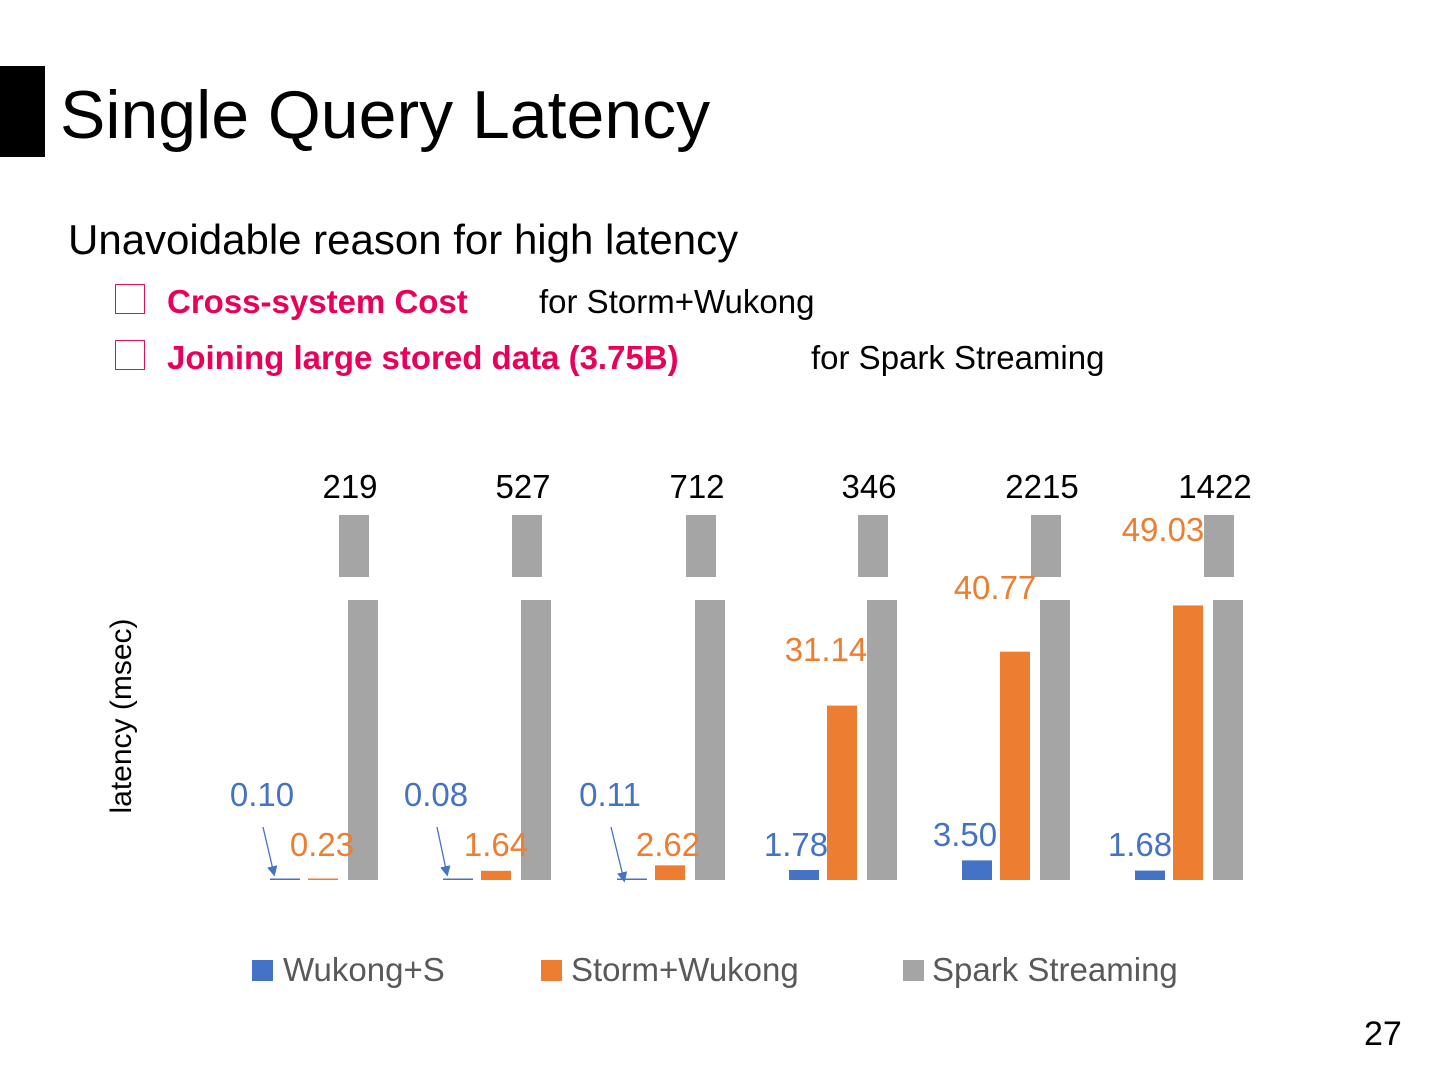 The width and height of the screenshot is (1440, 1080). What do you see at coordinates (995, 587) in the screenshot?
I see `data-label-storm-wukong: 40.77` at bounding box center [995, 587].